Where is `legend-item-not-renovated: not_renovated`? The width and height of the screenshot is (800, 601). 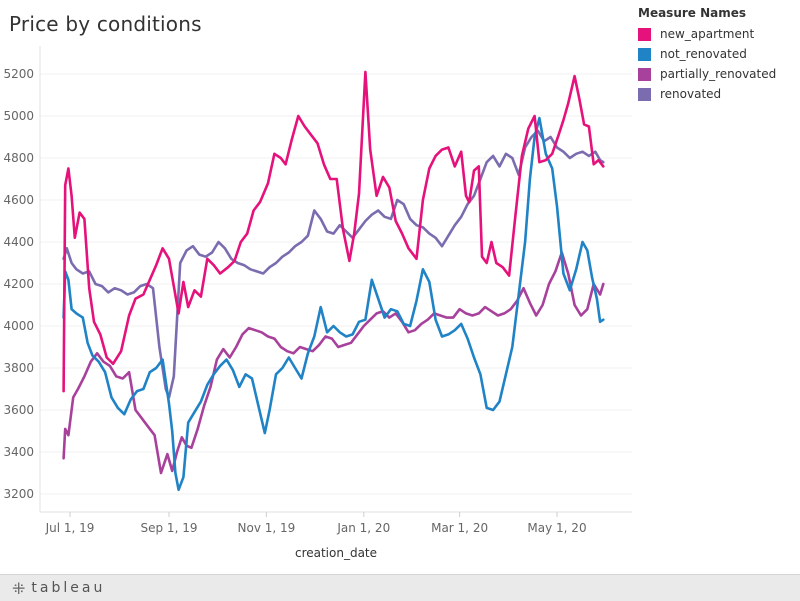
legend-item-not-renovated: not_renovated is located at coordinates (718, 54).